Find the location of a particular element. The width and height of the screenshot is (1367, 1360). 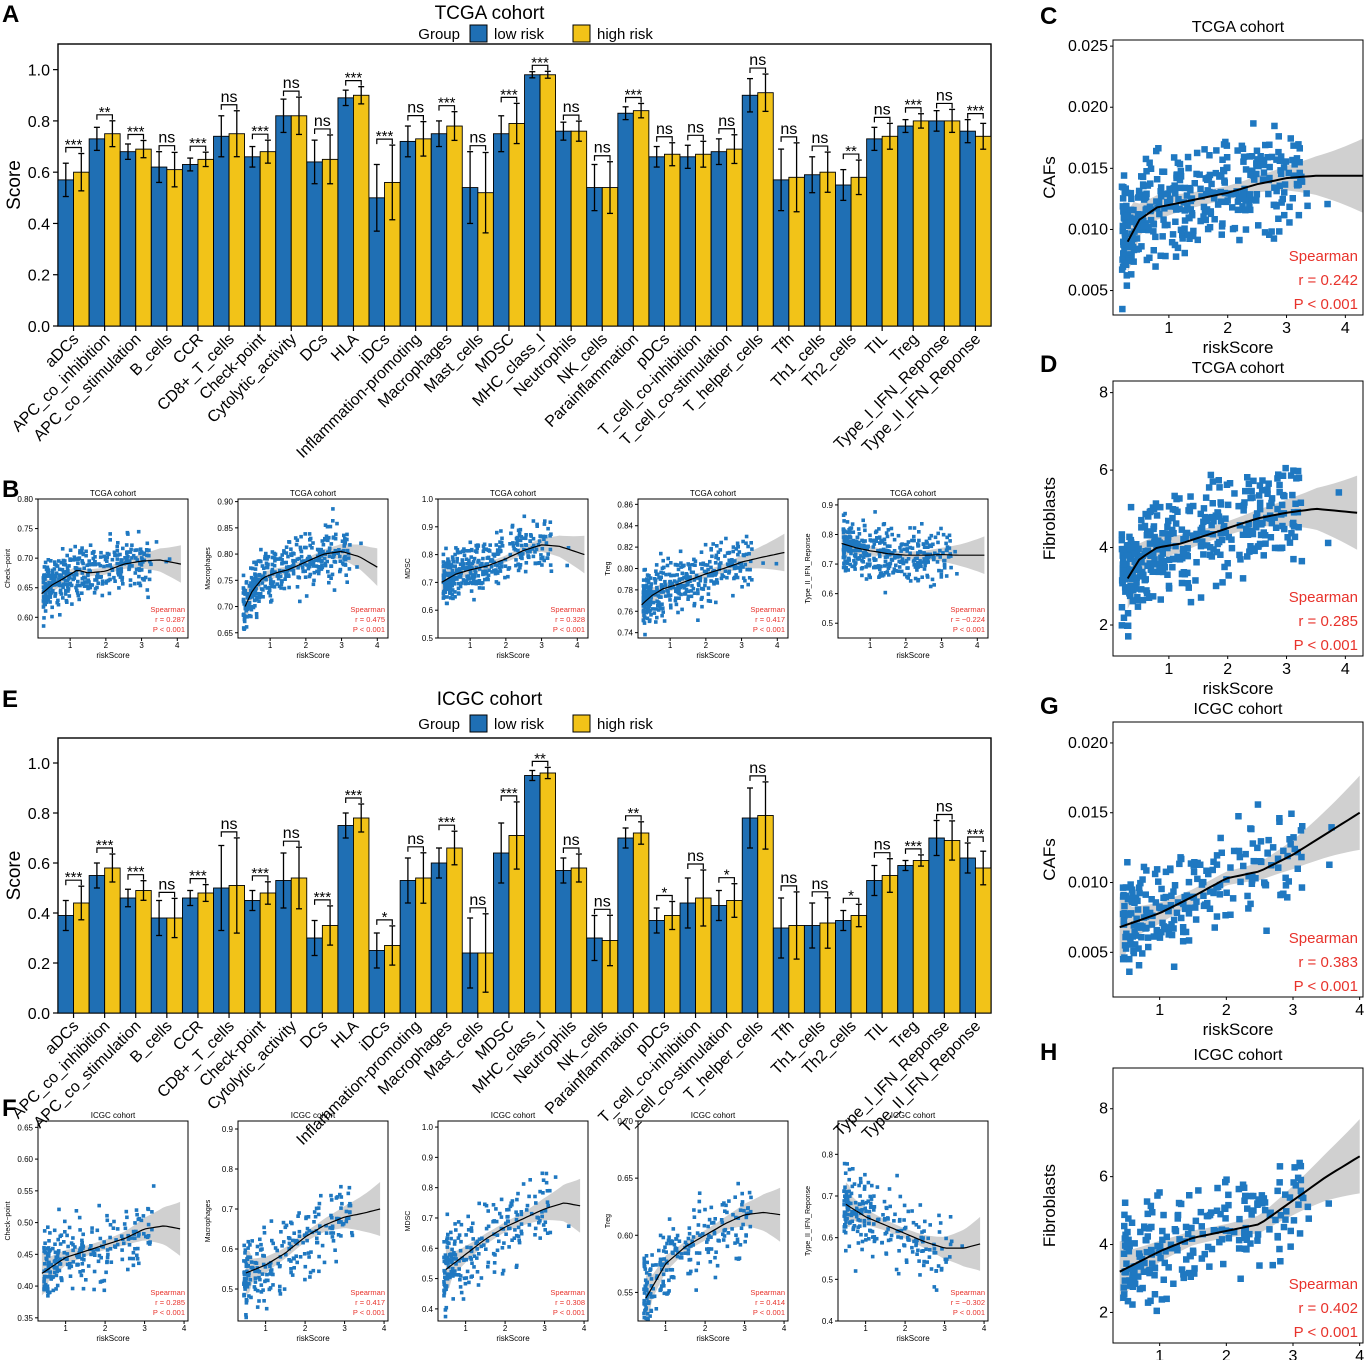

significance-label: ns is located at coordinates (944, 807).